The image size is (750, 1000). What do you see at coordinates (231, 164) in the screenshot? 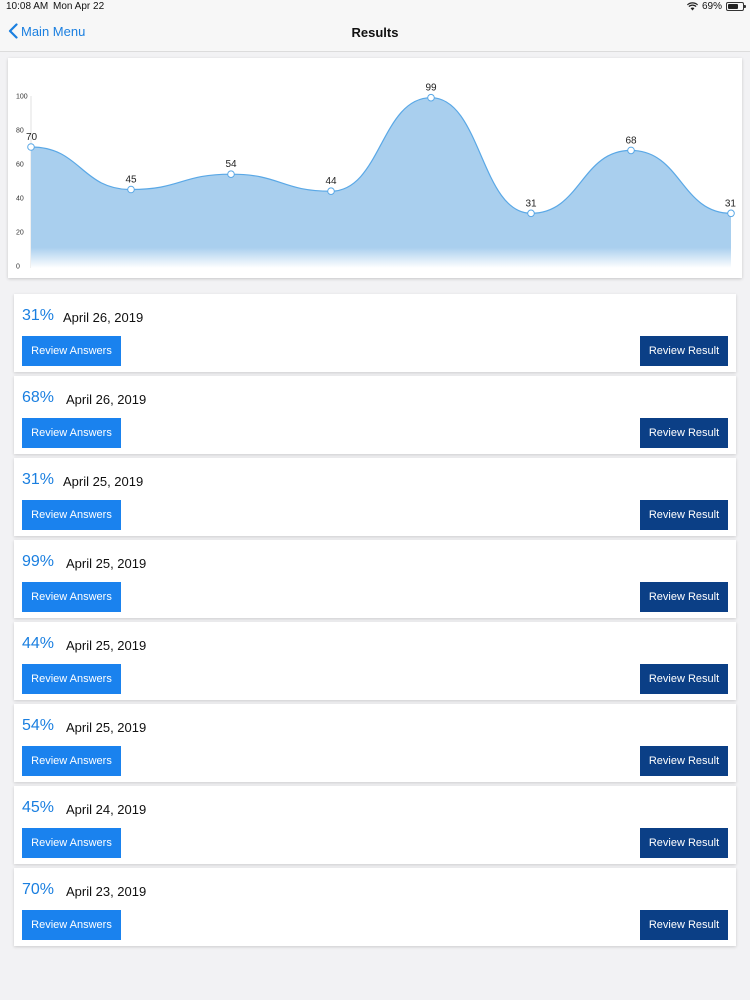
I see `data-label: 54` at bounding box center [231, 164].